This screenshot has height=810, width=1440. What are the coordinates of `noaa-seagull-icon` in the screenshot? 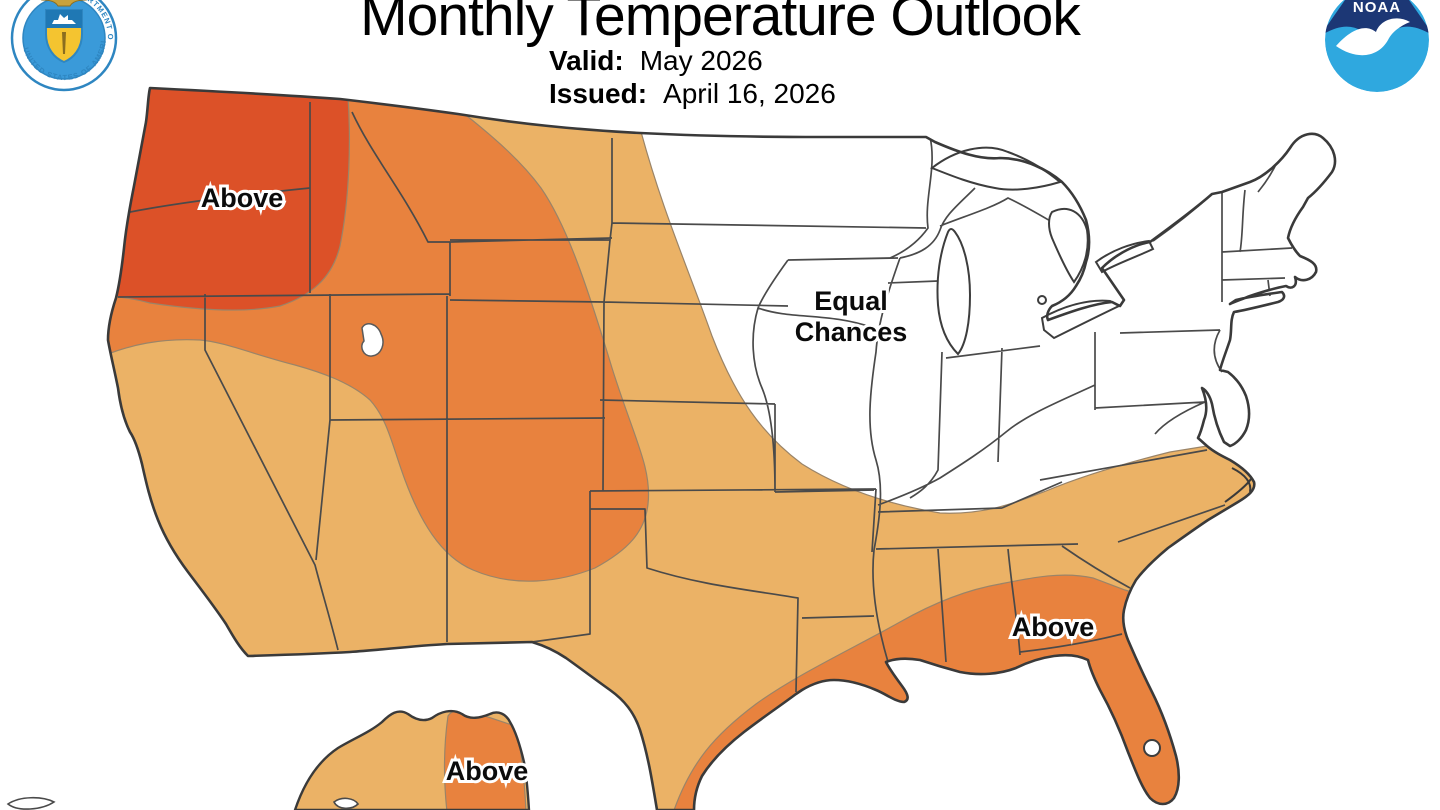 It's located at (1373, 37).